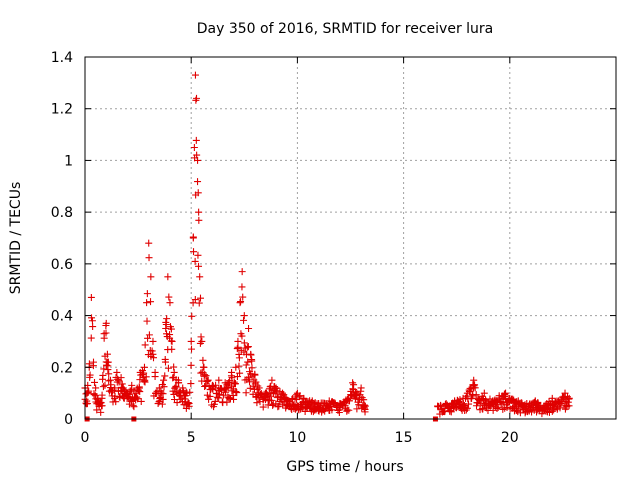 The height and width of the screenshot is (480, 640). Describe the element at coordinates (62, 213) in the screenshot. I see `y-tick-label: 0.8` at that location.